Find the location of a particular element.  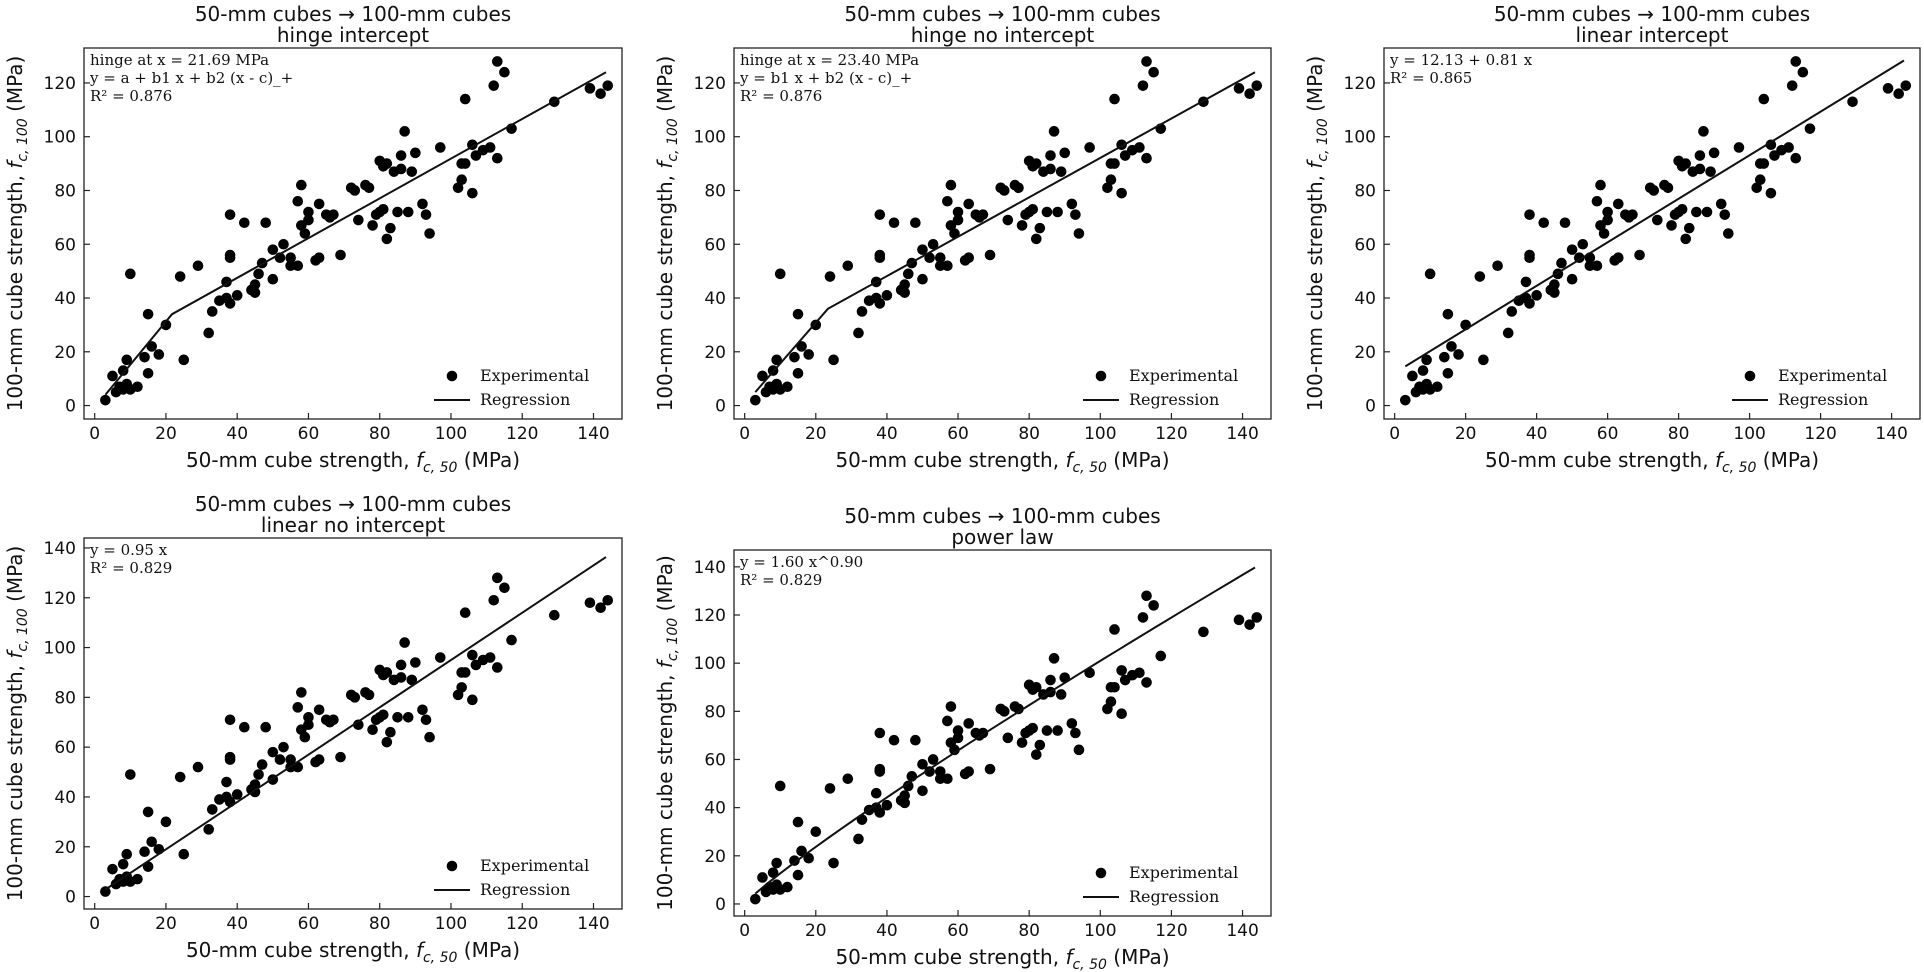

y-axis-label: 100-mm cube strength, fc, 100 (MPa) is located at coordinates (667, 234).